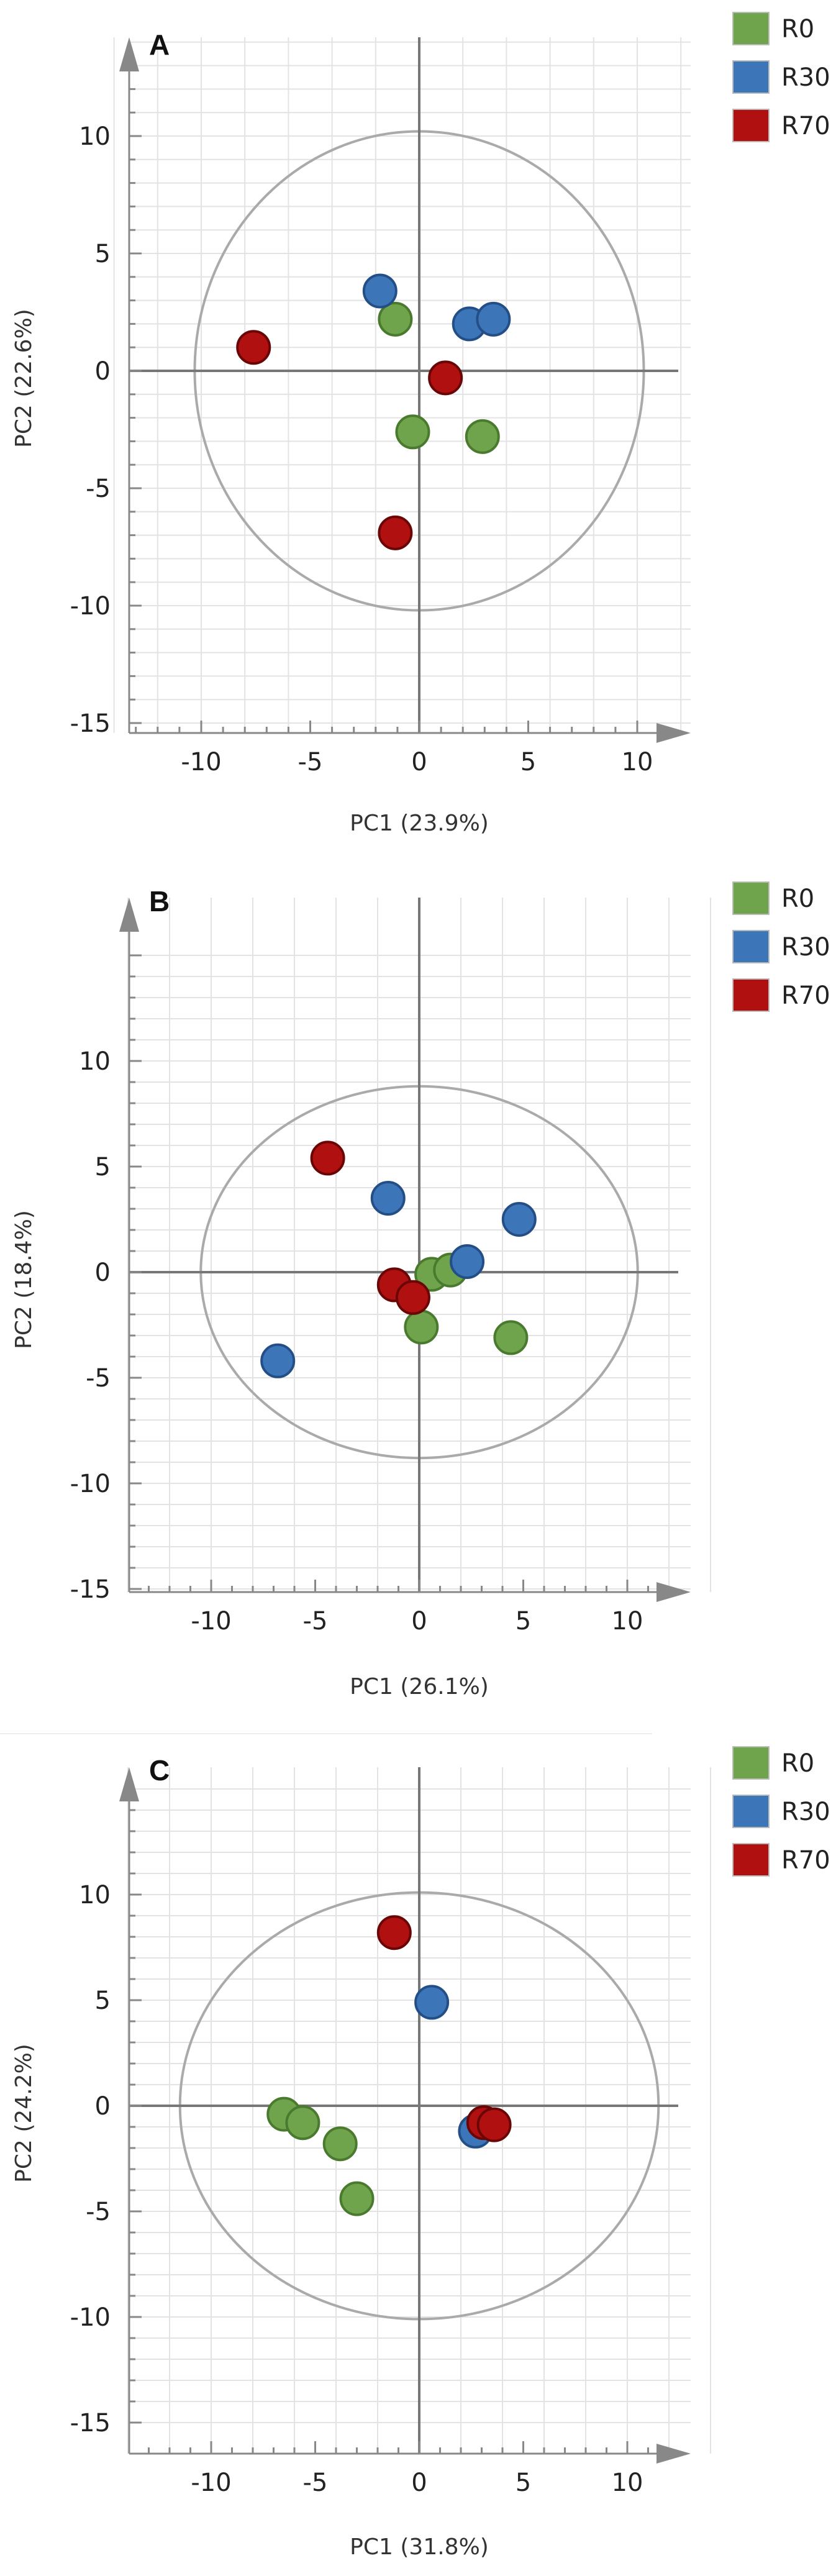 Image resolution: width=836 pixels, height=2576 pixels. Describe the element at coordinates (627, 1621) in the screenshot. I see `chart-b-x-tick-label: 10` at that location.